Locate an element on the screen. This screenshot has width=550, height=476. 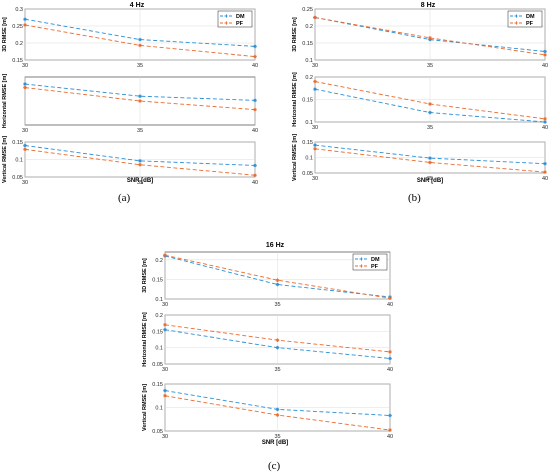
y-tick-label: 0.25 is located at coordinates (307, 10).